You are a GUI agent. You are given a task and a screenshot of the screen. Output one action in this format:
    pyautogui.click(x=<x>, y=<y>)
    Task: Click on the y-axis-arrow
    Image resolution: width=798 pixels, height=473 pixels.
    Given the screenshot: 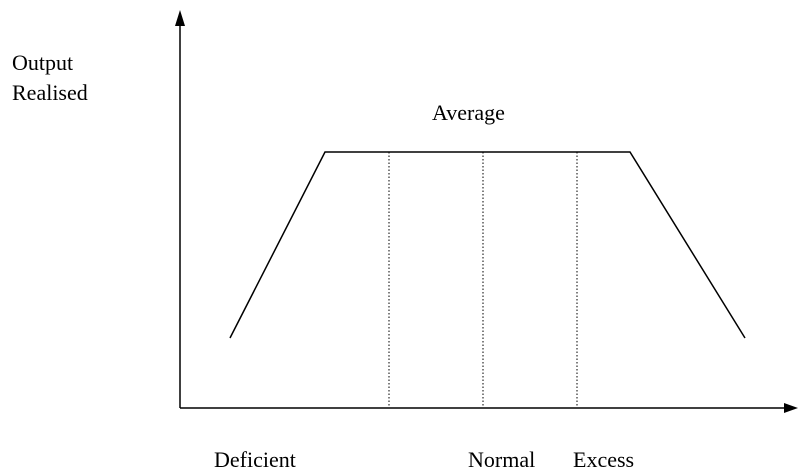 What is the action you would take?
    pyautogui.click(x=180, y=18)
    